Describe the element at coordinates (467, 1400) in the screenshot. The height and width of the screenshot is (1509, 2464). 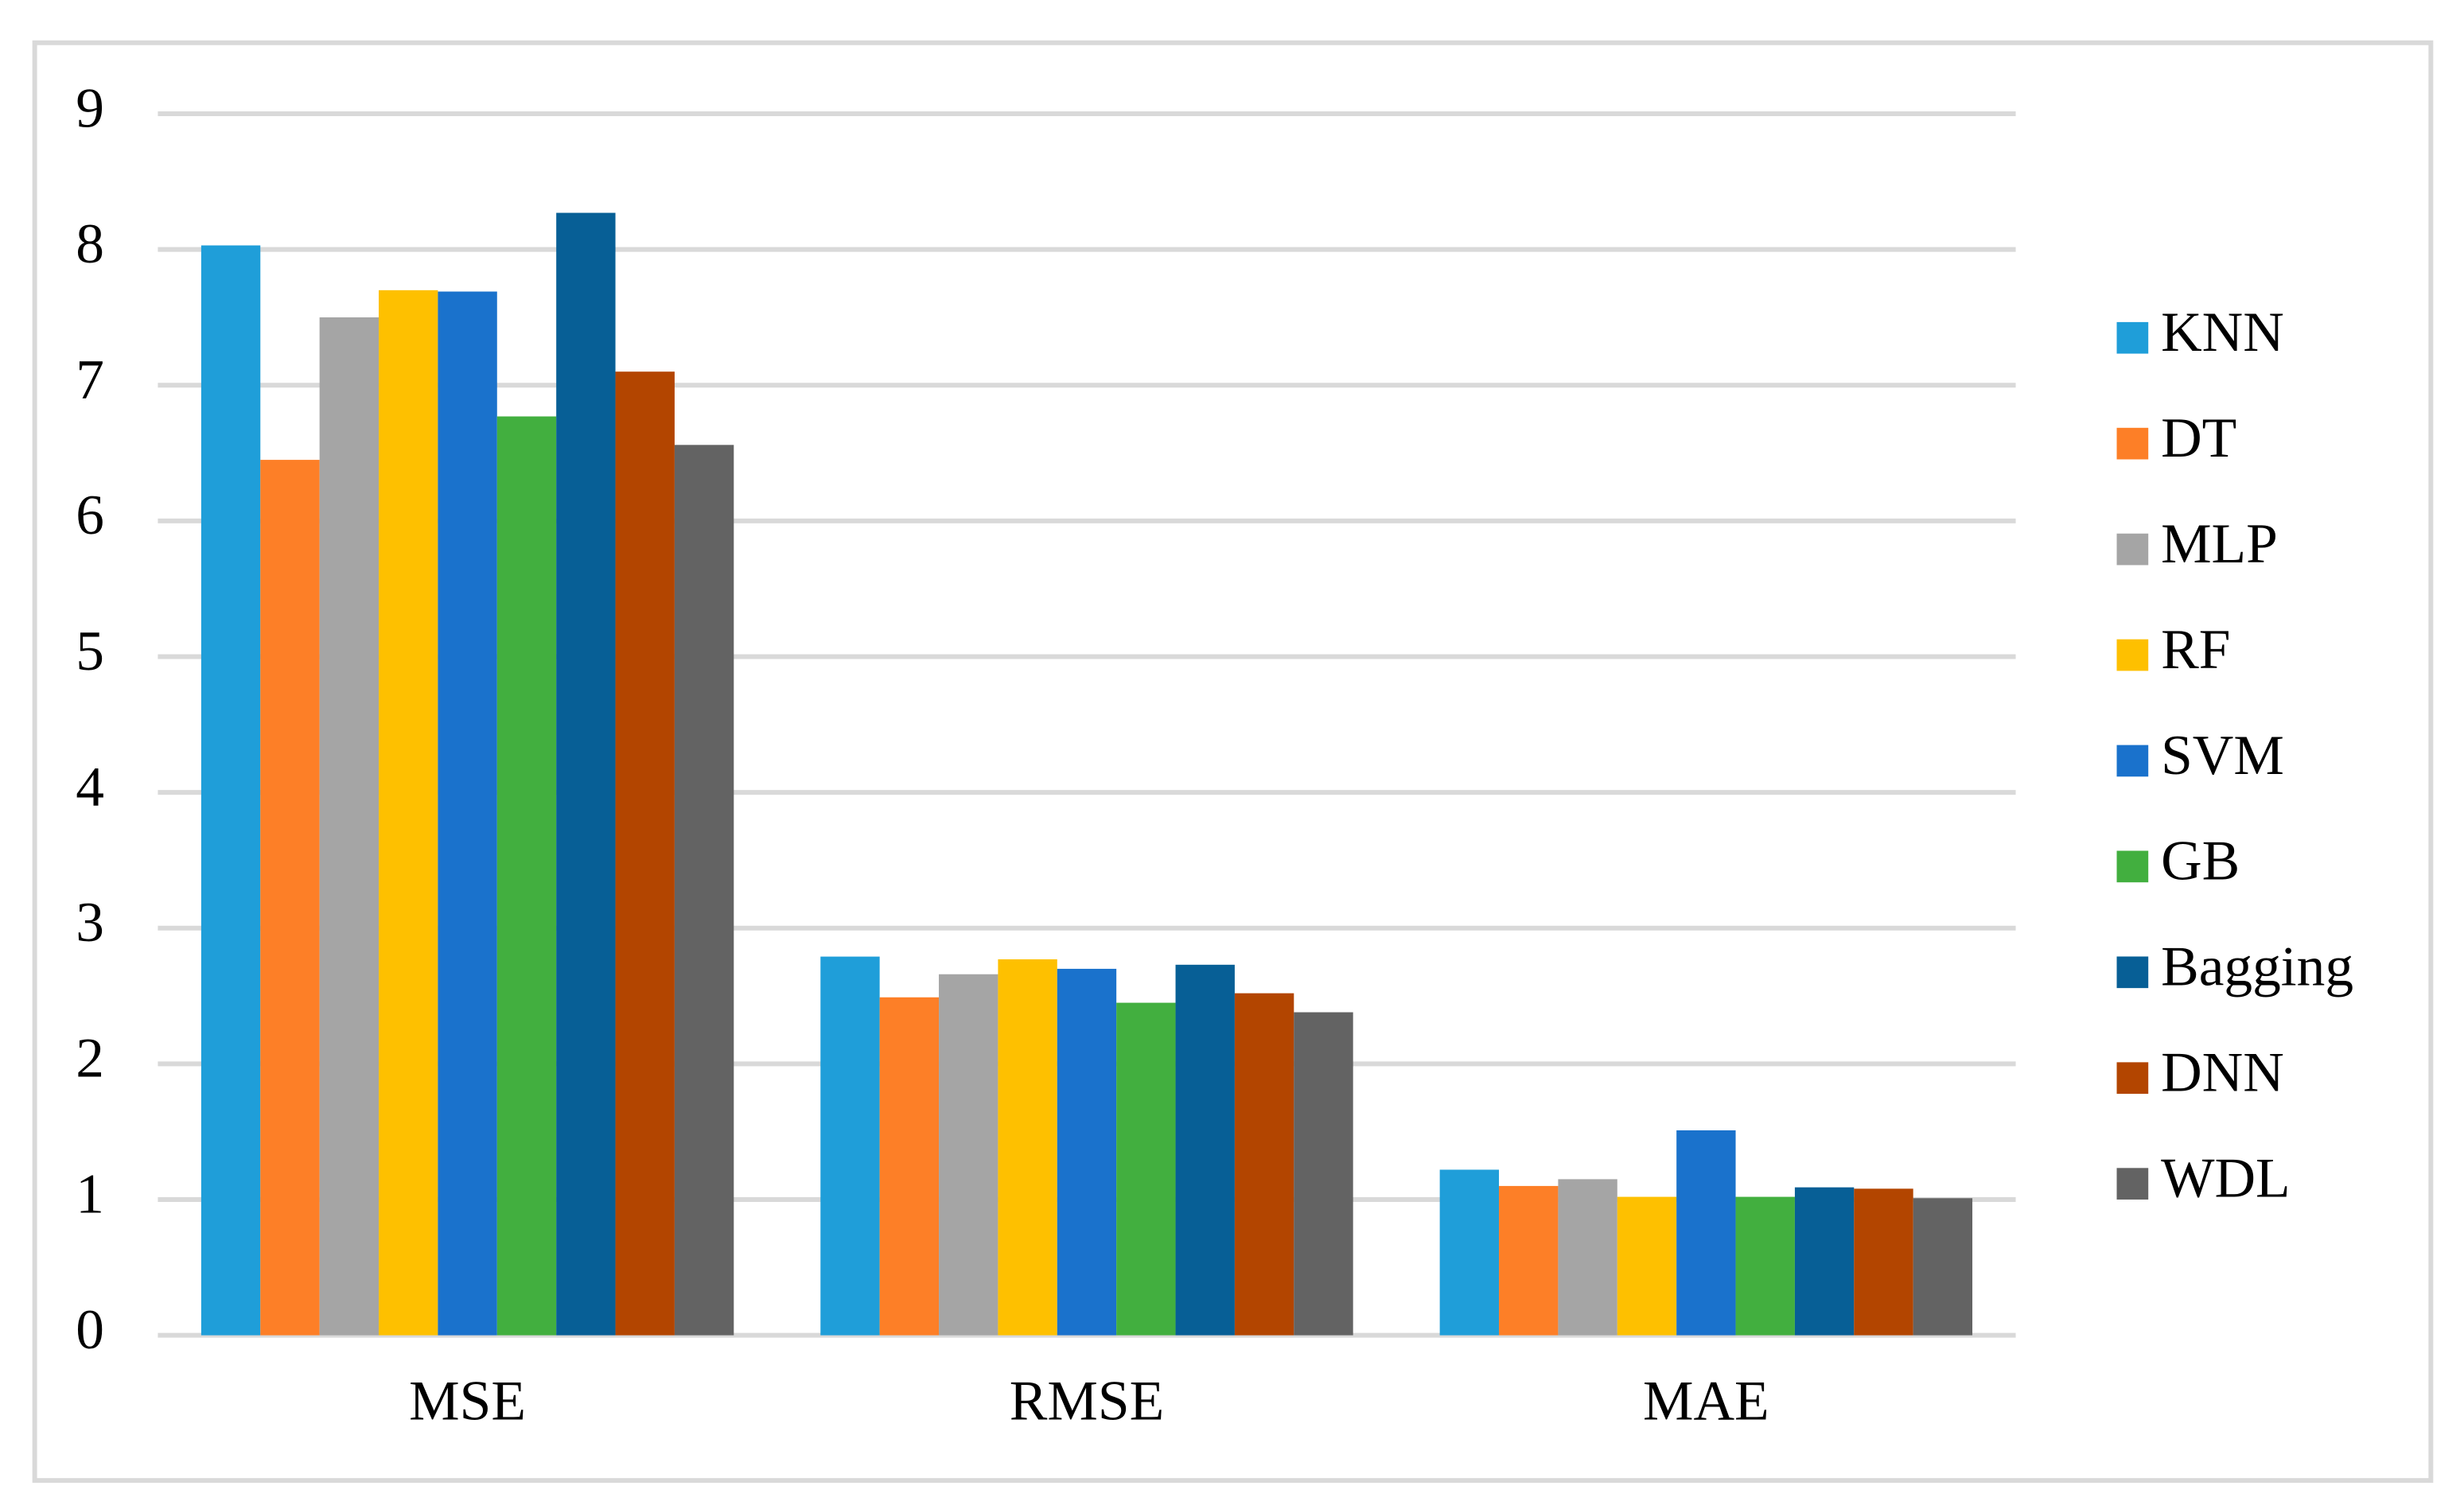
I see `x-tick-label: MSE` at that location.